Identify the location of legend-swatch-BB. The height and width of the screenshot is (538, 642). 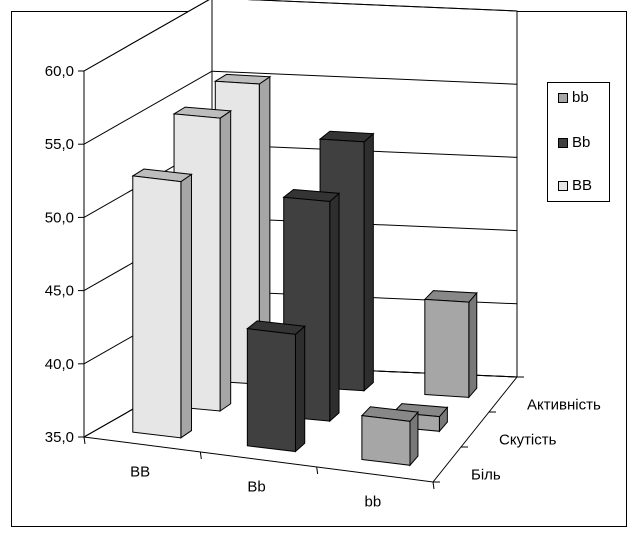
(563, 186).